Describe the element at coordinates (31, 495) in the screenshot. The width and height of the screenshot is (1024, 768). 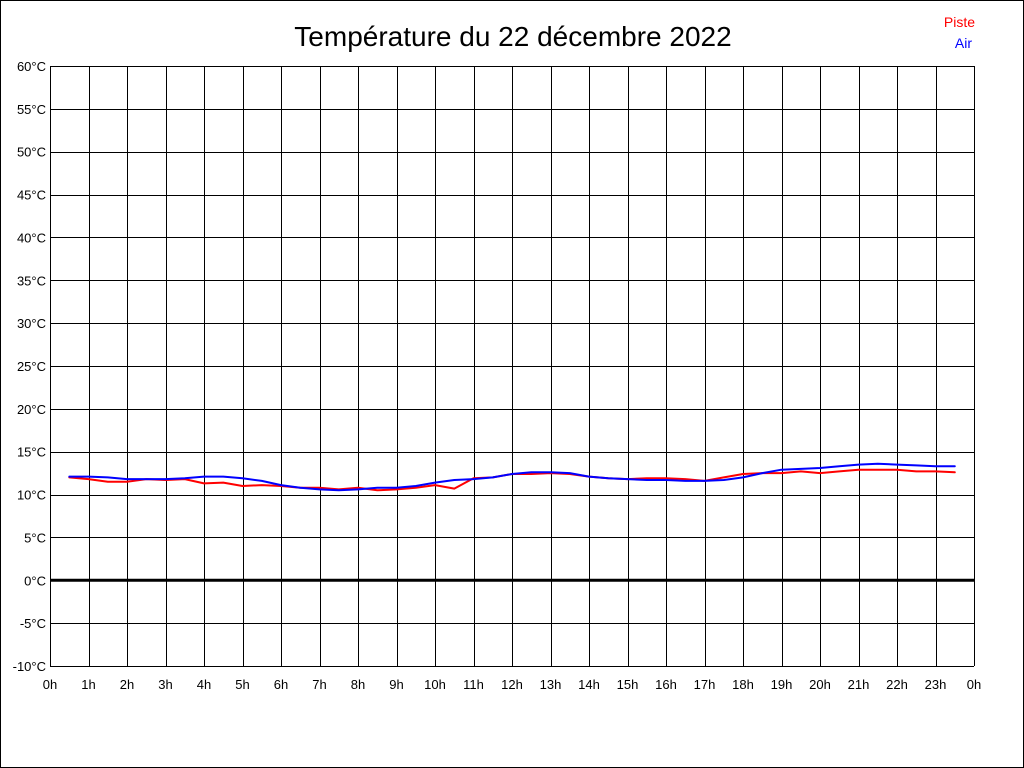
I see `y-tick-label: 10°C` at that location.